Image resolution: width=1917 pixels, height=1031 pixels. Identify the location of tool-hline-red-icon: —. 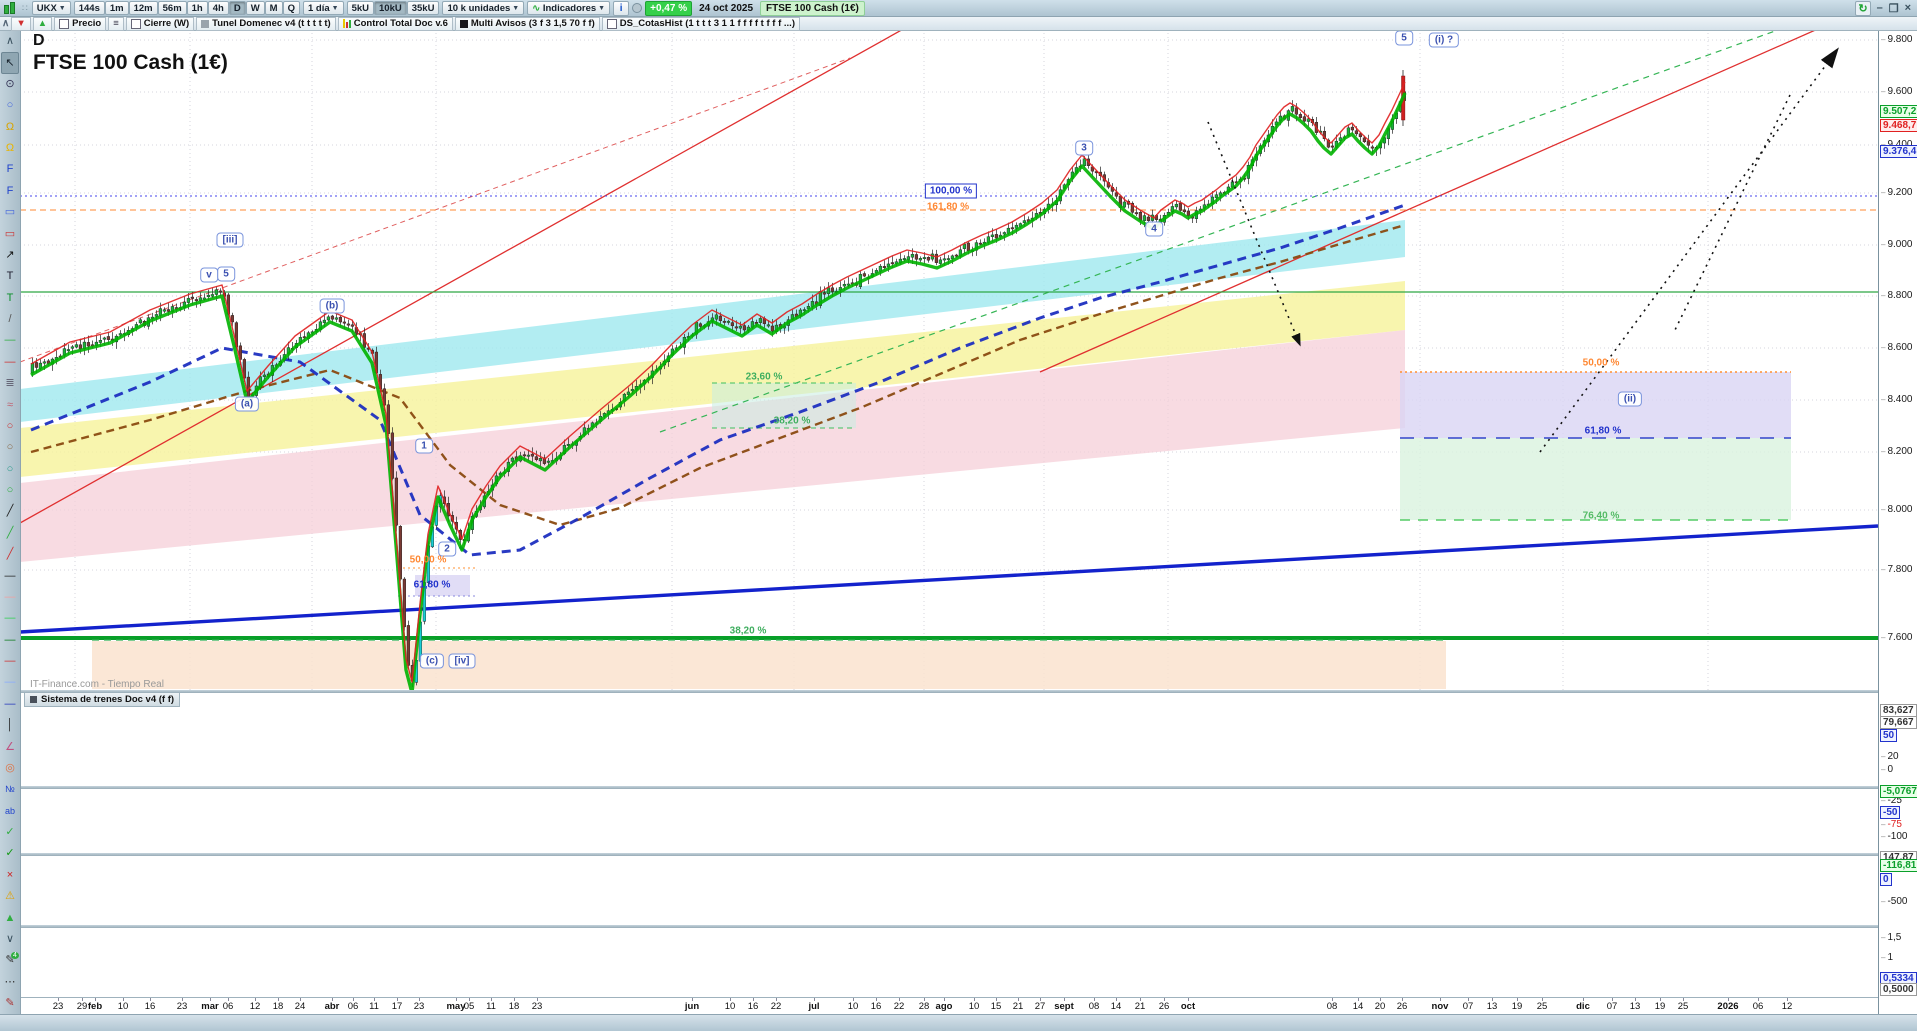
(10, 661).